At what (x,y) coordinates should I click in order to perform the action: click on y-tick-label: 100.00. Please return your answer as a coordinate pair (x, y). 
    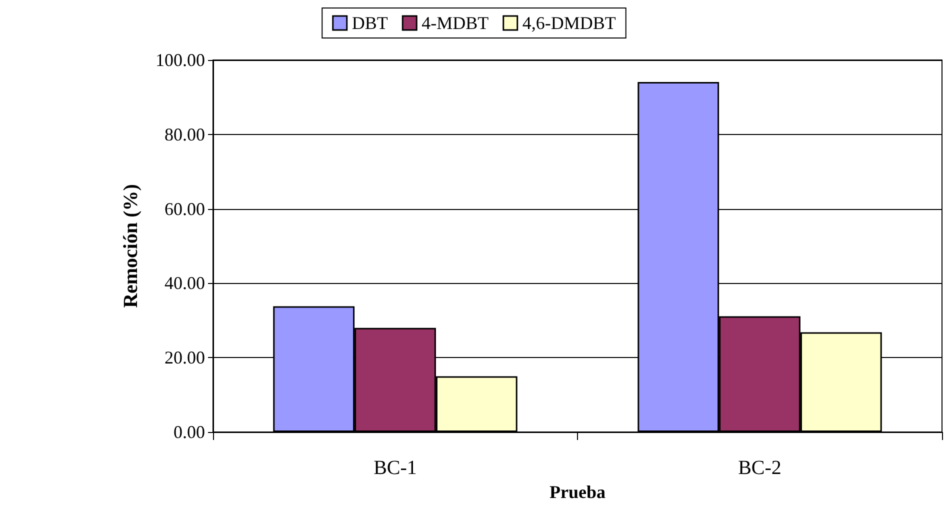
    Looking at the image, I should click on (180, 60).